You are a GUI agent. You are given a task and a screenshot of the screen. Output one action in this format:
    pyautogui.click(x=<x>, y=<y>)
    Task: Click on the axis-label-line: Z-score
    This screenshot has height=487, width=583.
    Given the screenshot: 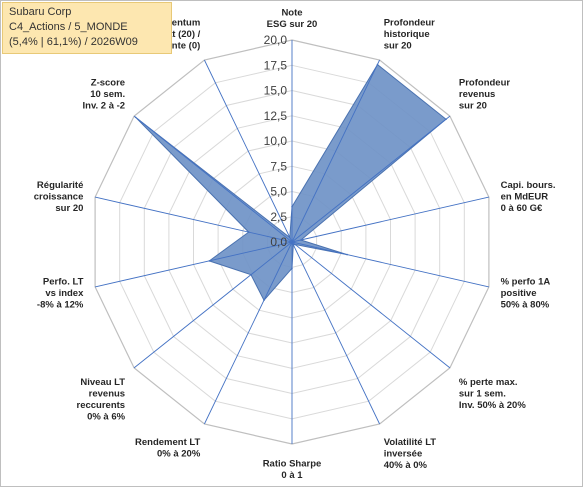 What is the action you would take?
    pyautogui.click(x=108, y=82)
    